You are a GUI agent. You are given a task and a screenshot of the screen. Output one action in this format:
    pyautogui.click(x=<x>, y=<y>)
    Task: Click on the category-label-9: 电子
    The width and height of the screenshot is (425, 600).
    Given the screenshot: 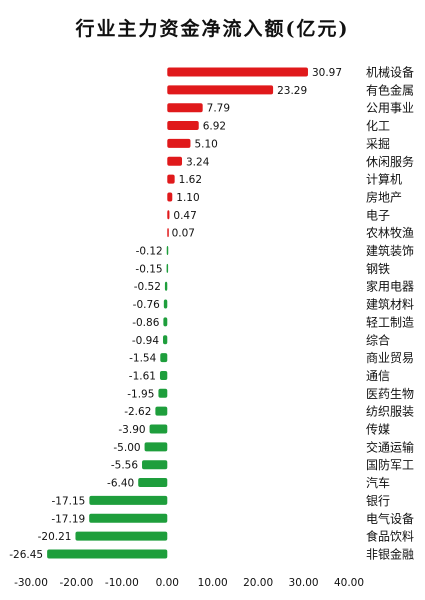 What is the action you would take?
    pyautogui.click(x=378, y=215)
    